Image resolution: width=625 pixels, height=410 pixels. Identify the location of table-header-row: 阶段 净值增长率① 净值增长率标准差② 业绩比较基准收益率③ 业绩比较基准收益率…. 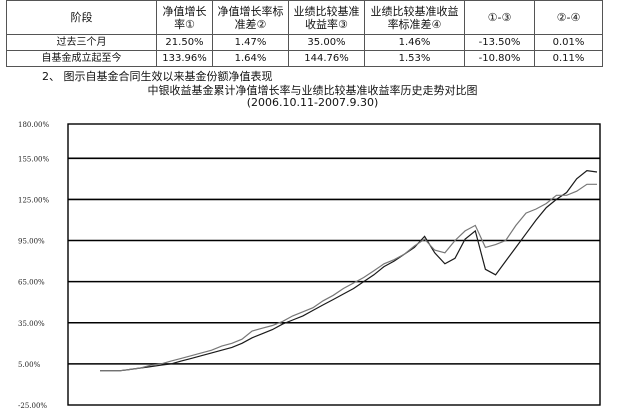
(304, 17).